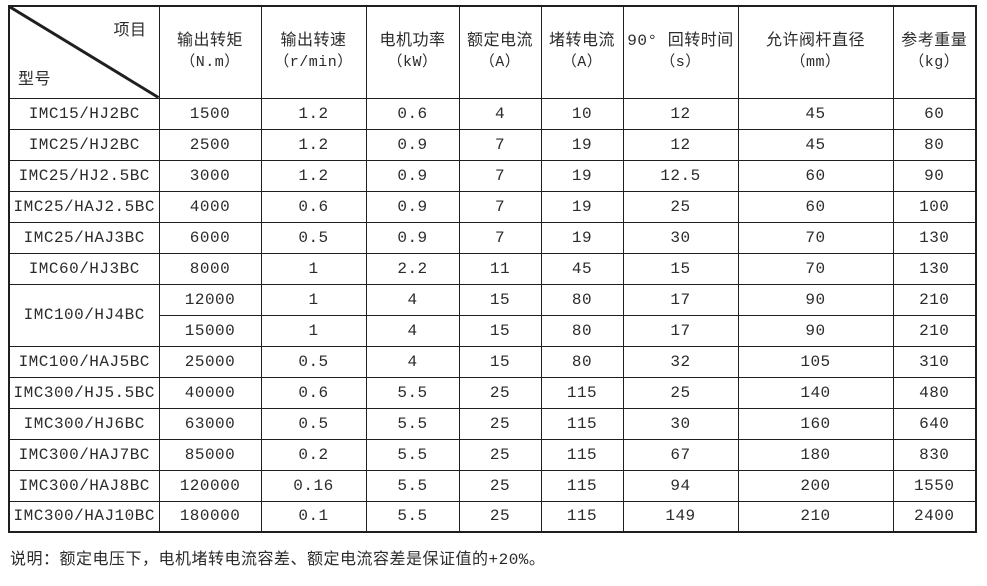 The height and width of the screenshot is (586, 987). Describe the element at coordinates (412, 113) in the screenshot. I see `value-cell: 0.6` at that location.